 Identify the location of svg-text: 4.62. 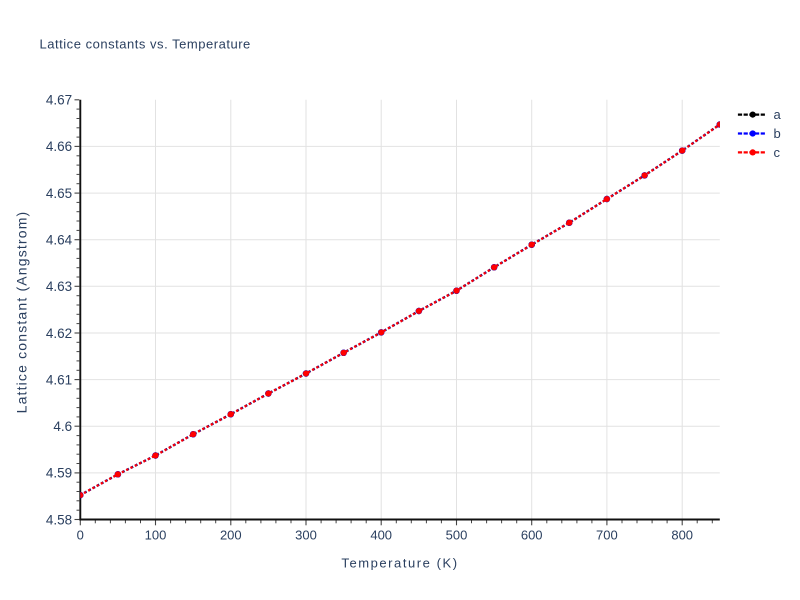
(59, 333).